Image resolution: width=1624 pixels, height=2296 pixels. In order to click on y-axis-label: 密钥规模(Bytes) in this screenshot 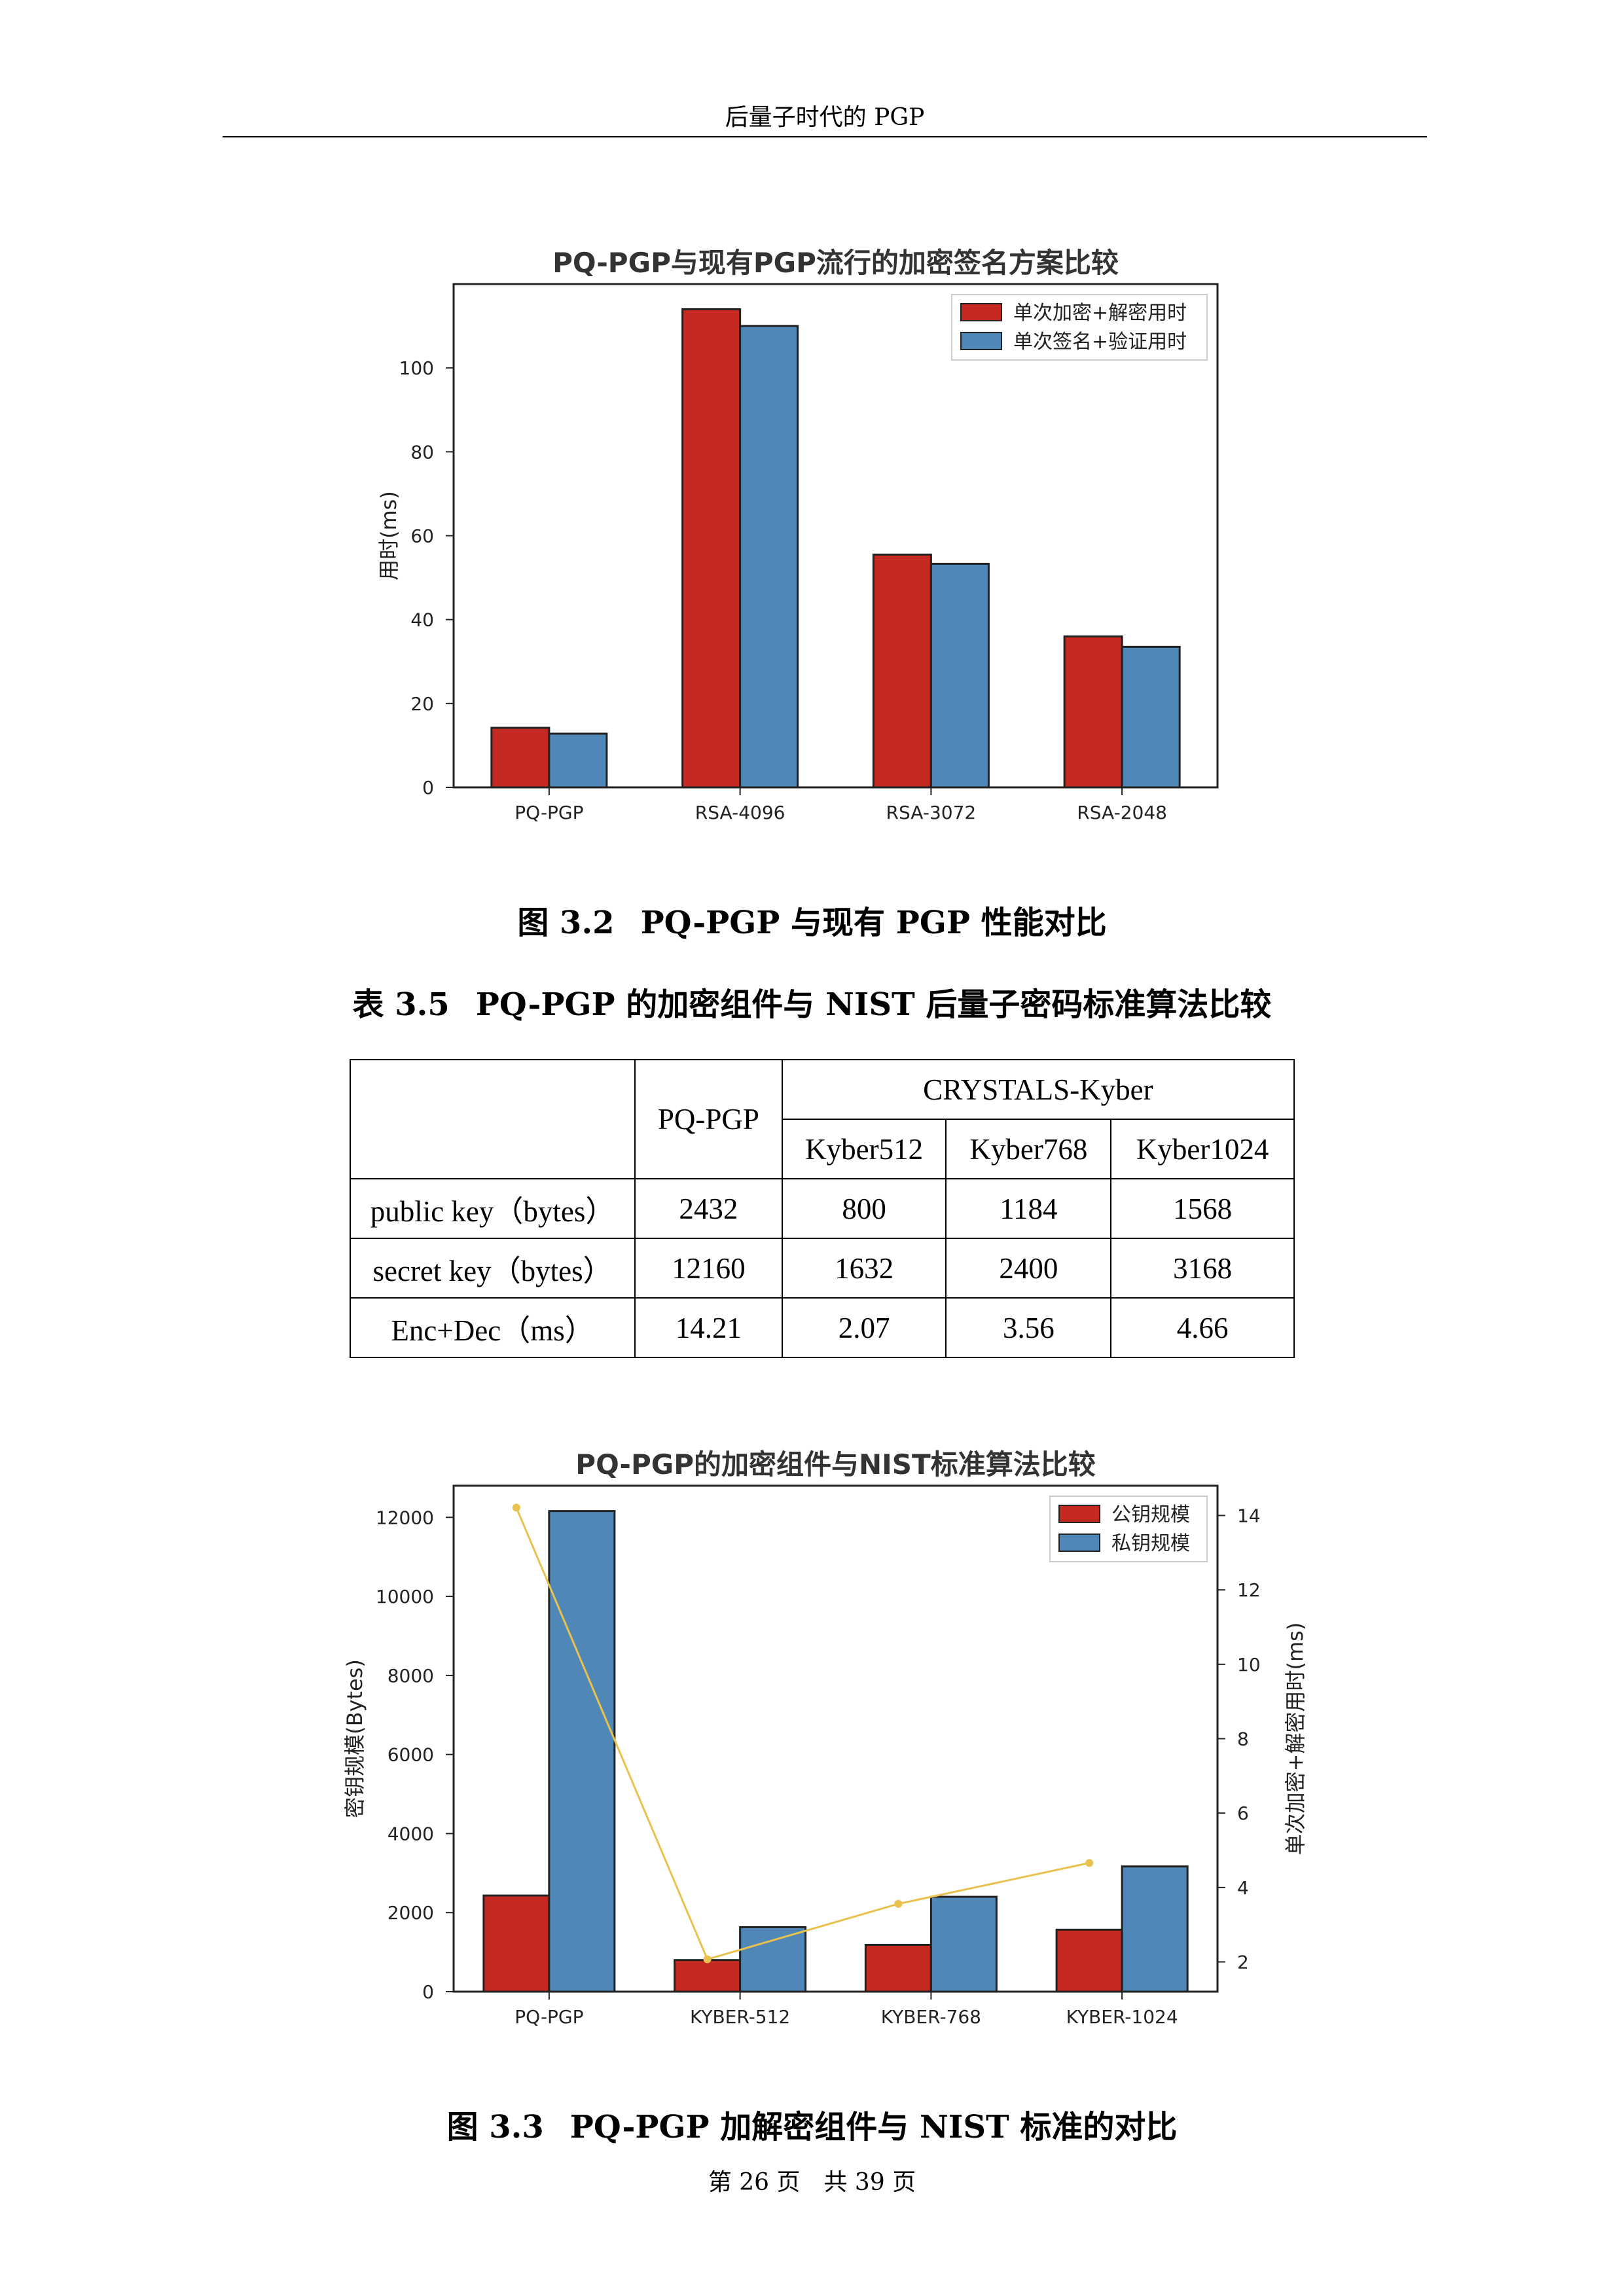, I will do `click(354, 1738)`.